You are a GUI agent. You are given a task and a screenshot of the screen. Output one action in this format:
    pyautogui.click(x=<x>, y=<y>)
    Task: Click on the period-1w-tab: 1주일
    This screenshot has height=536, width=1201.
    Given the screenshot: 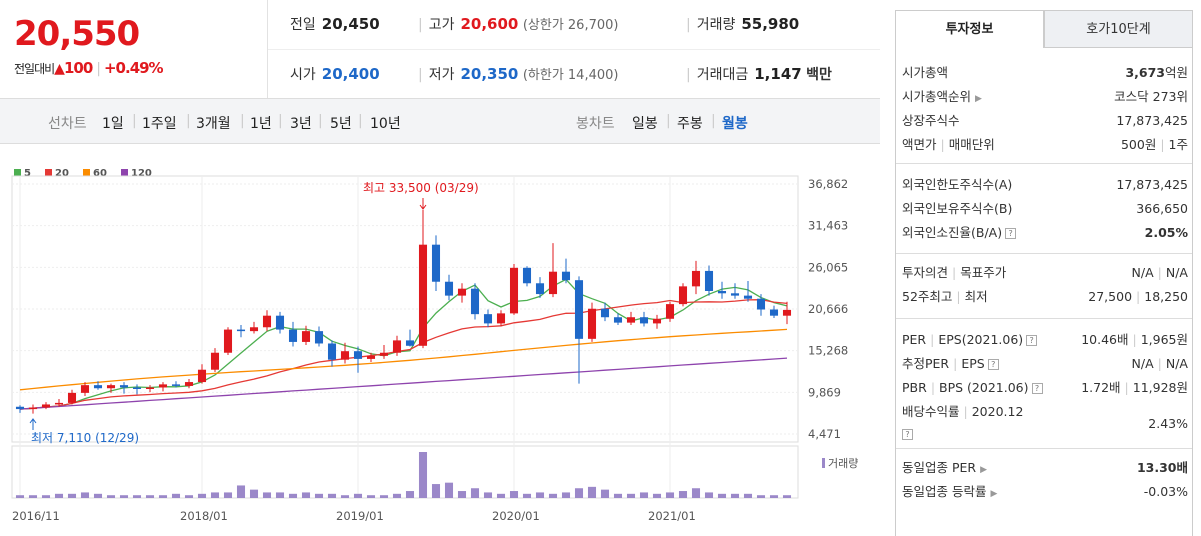 What is the action you would take?
    pyautogui.click(x=159, y=124)
    